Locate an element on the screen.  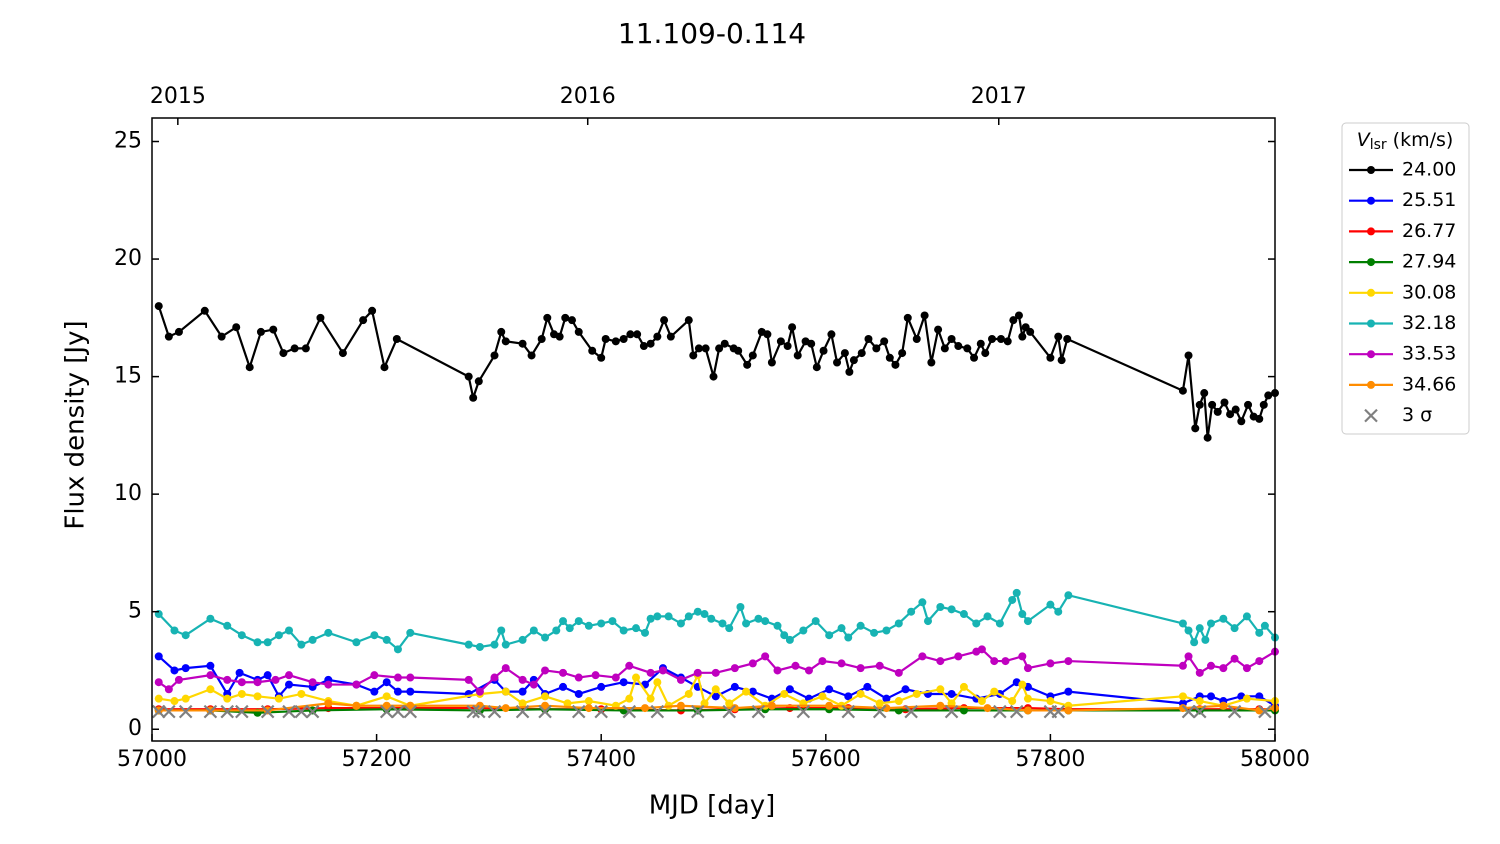
x-tick-label: 57400 is located at coordinates (601, 759).